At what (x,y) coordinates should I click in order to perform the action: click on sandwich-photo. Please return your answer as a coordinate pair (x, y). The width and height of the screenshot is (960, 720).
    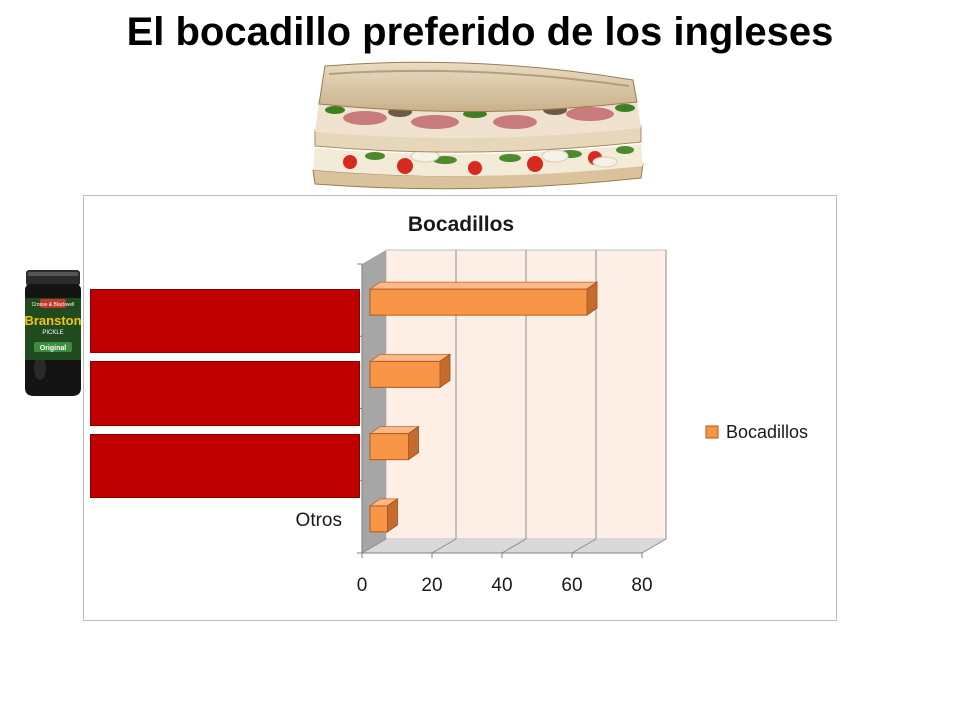
    Looking at the image, I should click on (478, 125).